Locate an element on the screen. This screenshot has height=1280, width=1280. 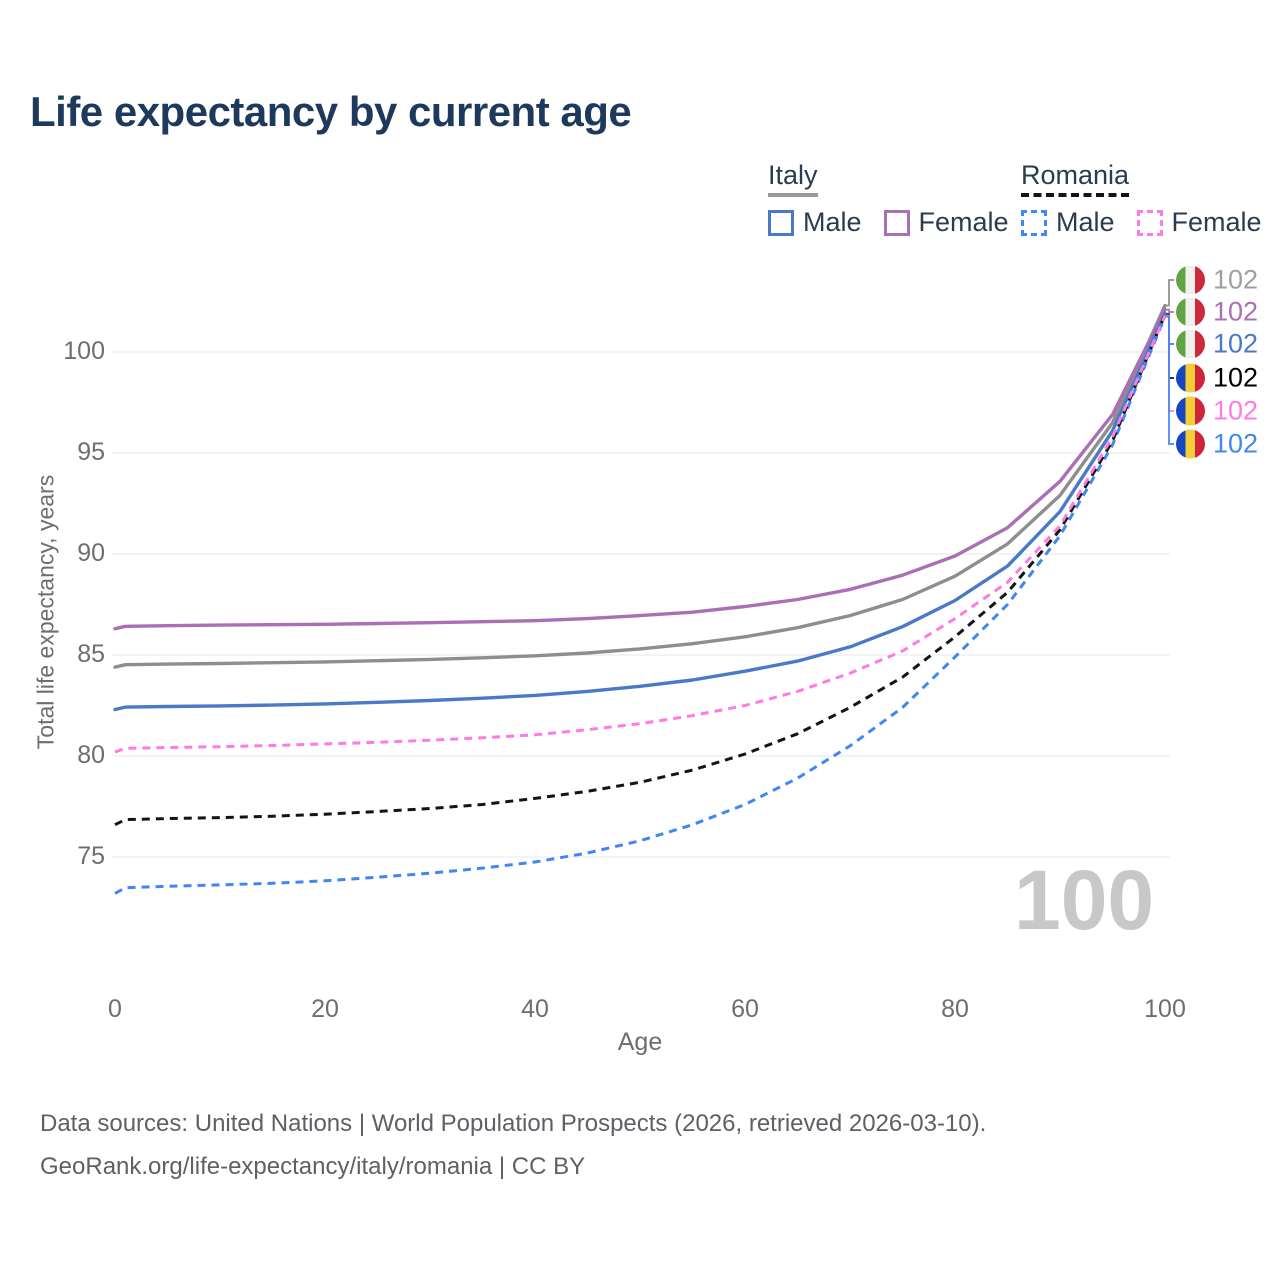
label-connector-romania is located at coordinates (1170, 346).